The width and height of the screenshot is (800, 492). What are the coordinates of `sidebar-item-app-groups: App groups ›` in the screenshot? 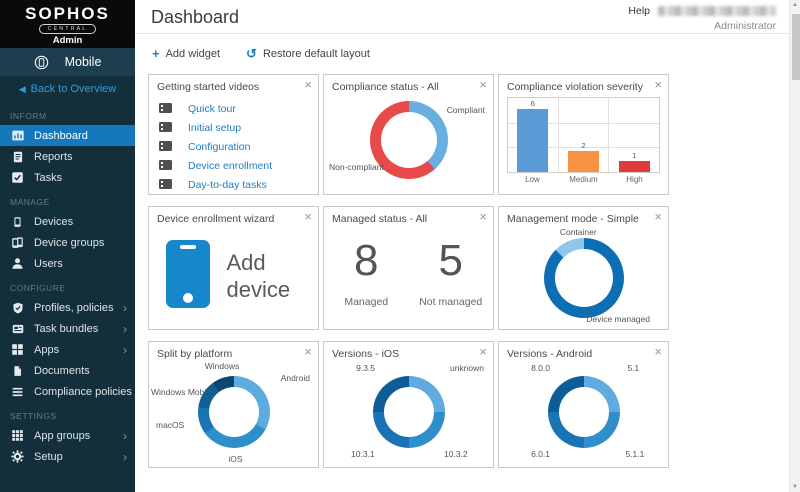 It's located at (67, 435).